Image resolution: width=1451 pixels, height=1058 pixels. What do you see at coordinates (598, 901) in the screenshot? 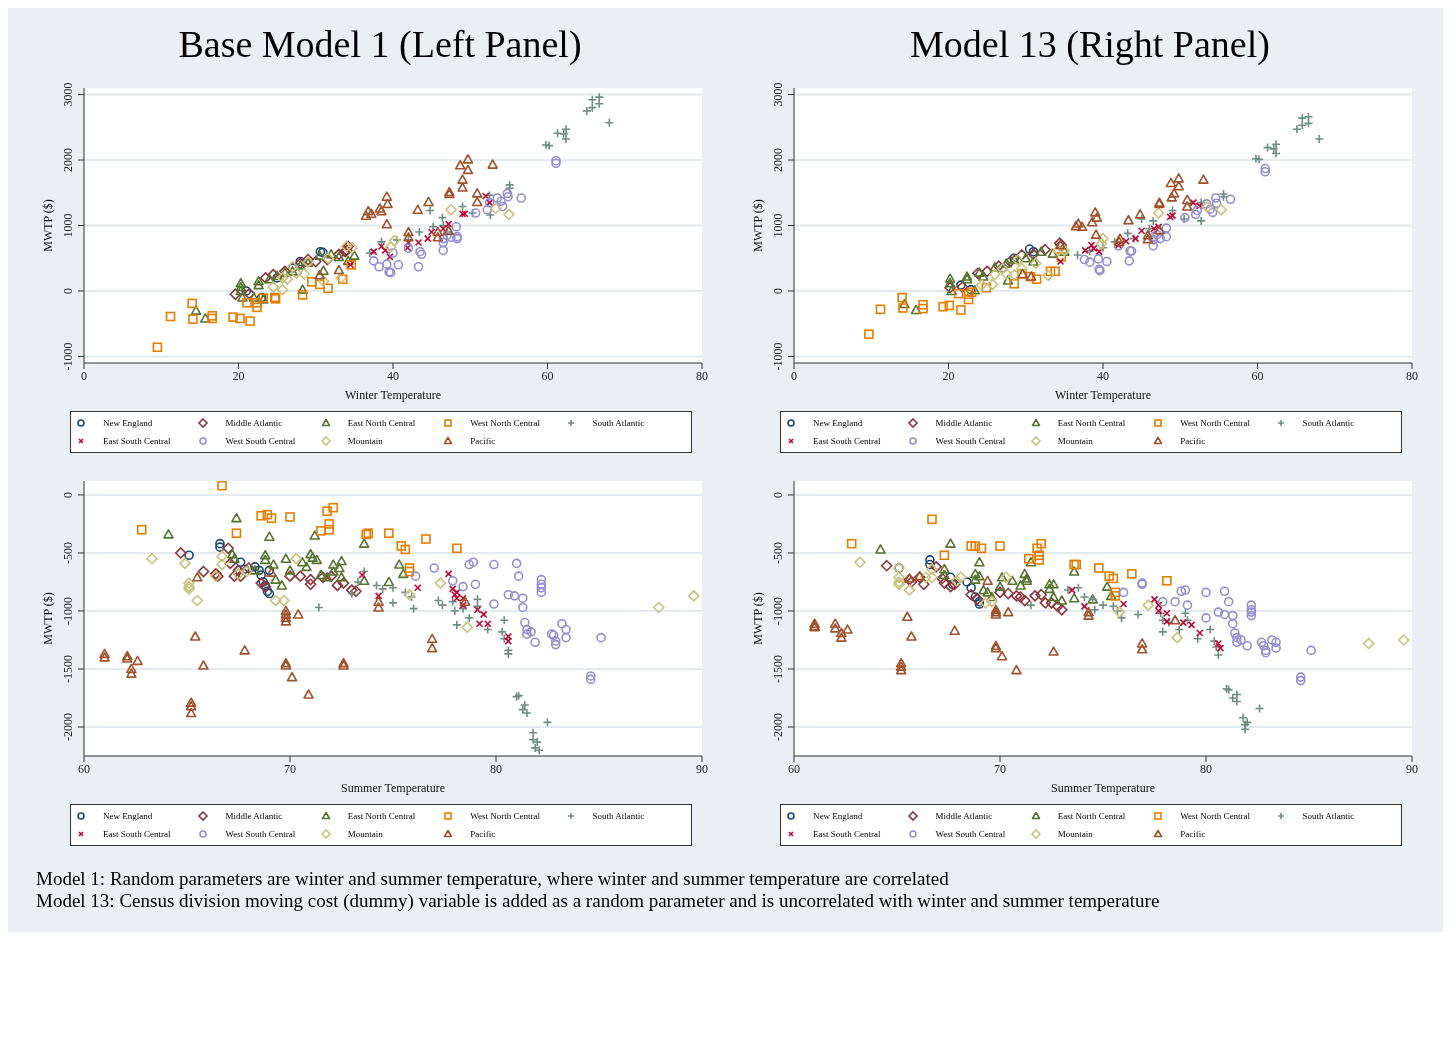
I see `text: Model 13: Census division moving cost (dummy) variable is added as a random parameter and is uncorrelated with winter and summer temperature` at bounding box center [598, 901].